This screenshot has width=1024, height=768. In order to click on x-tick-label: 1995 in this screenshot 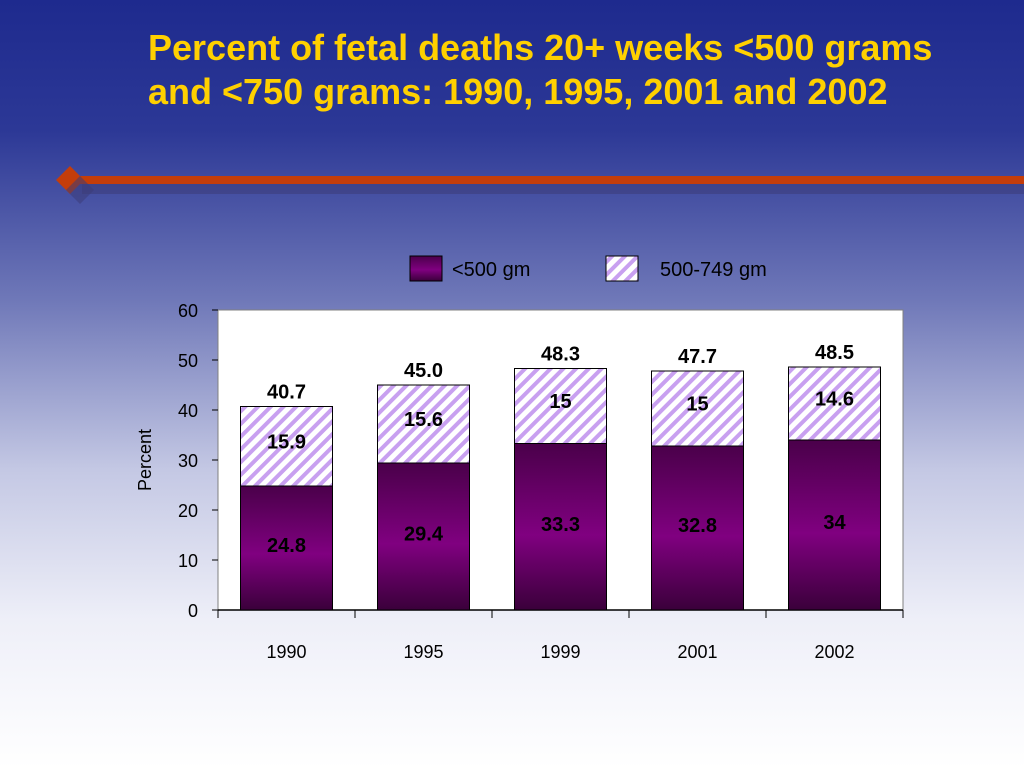, I will do `click(423, 652)`.